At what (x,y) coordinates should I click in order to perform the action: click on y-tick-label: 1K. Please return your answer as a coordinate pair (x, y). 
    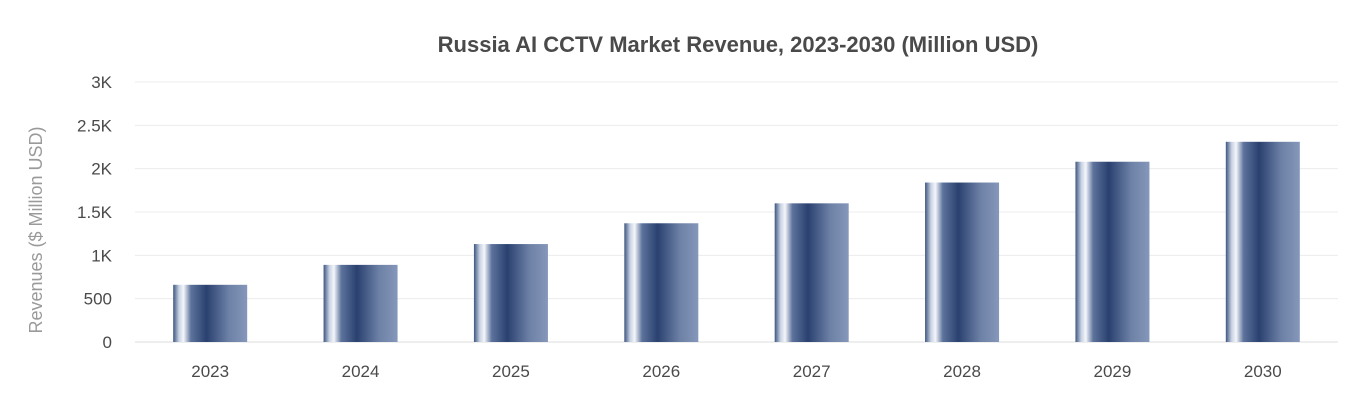
    Looking at the image, I should click on (101, 255).